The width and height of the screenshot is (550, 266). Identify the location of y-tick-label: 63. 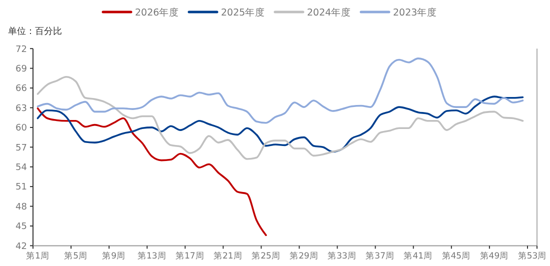
(21, 109).